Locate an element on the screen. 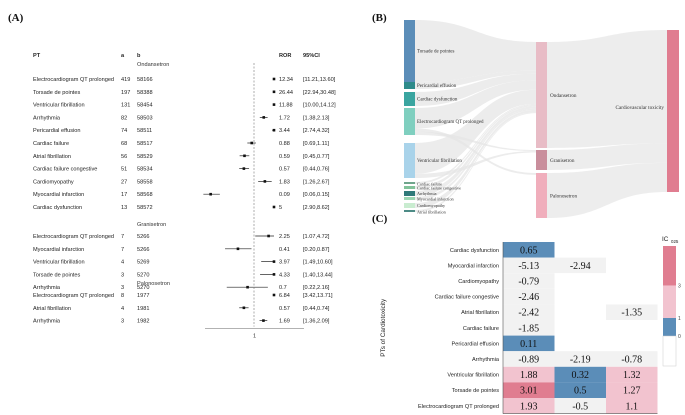  heatmap-cell-value: 1.32 is located at coordinates (632, 375).